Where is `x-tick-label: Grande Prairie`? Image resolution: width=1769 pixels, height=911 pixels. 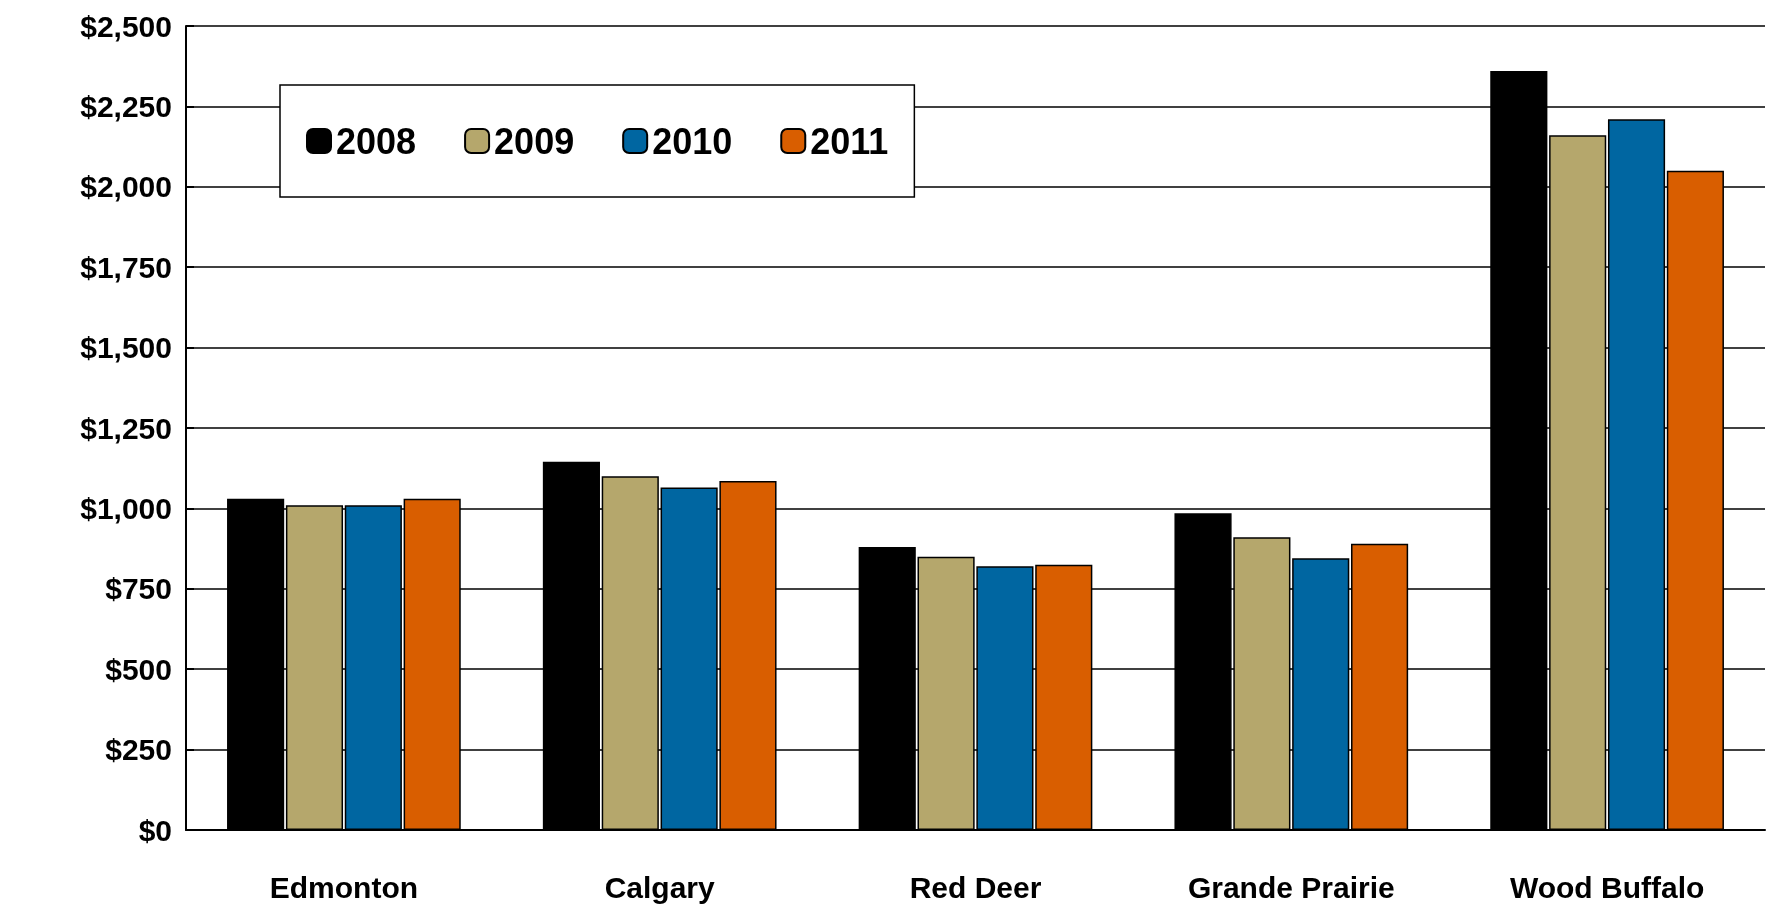 x-tick-label: Grande Prairie is located at coordinates (1291, 887).